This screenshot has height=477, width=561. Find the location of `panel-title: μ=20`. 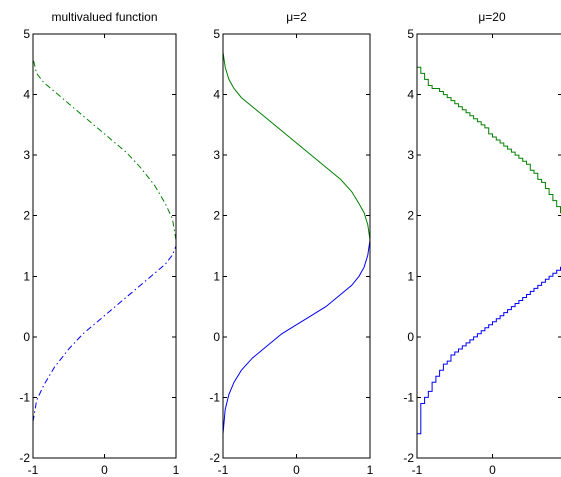

panel-title: μ=20 is located at coordinates (492, 17).